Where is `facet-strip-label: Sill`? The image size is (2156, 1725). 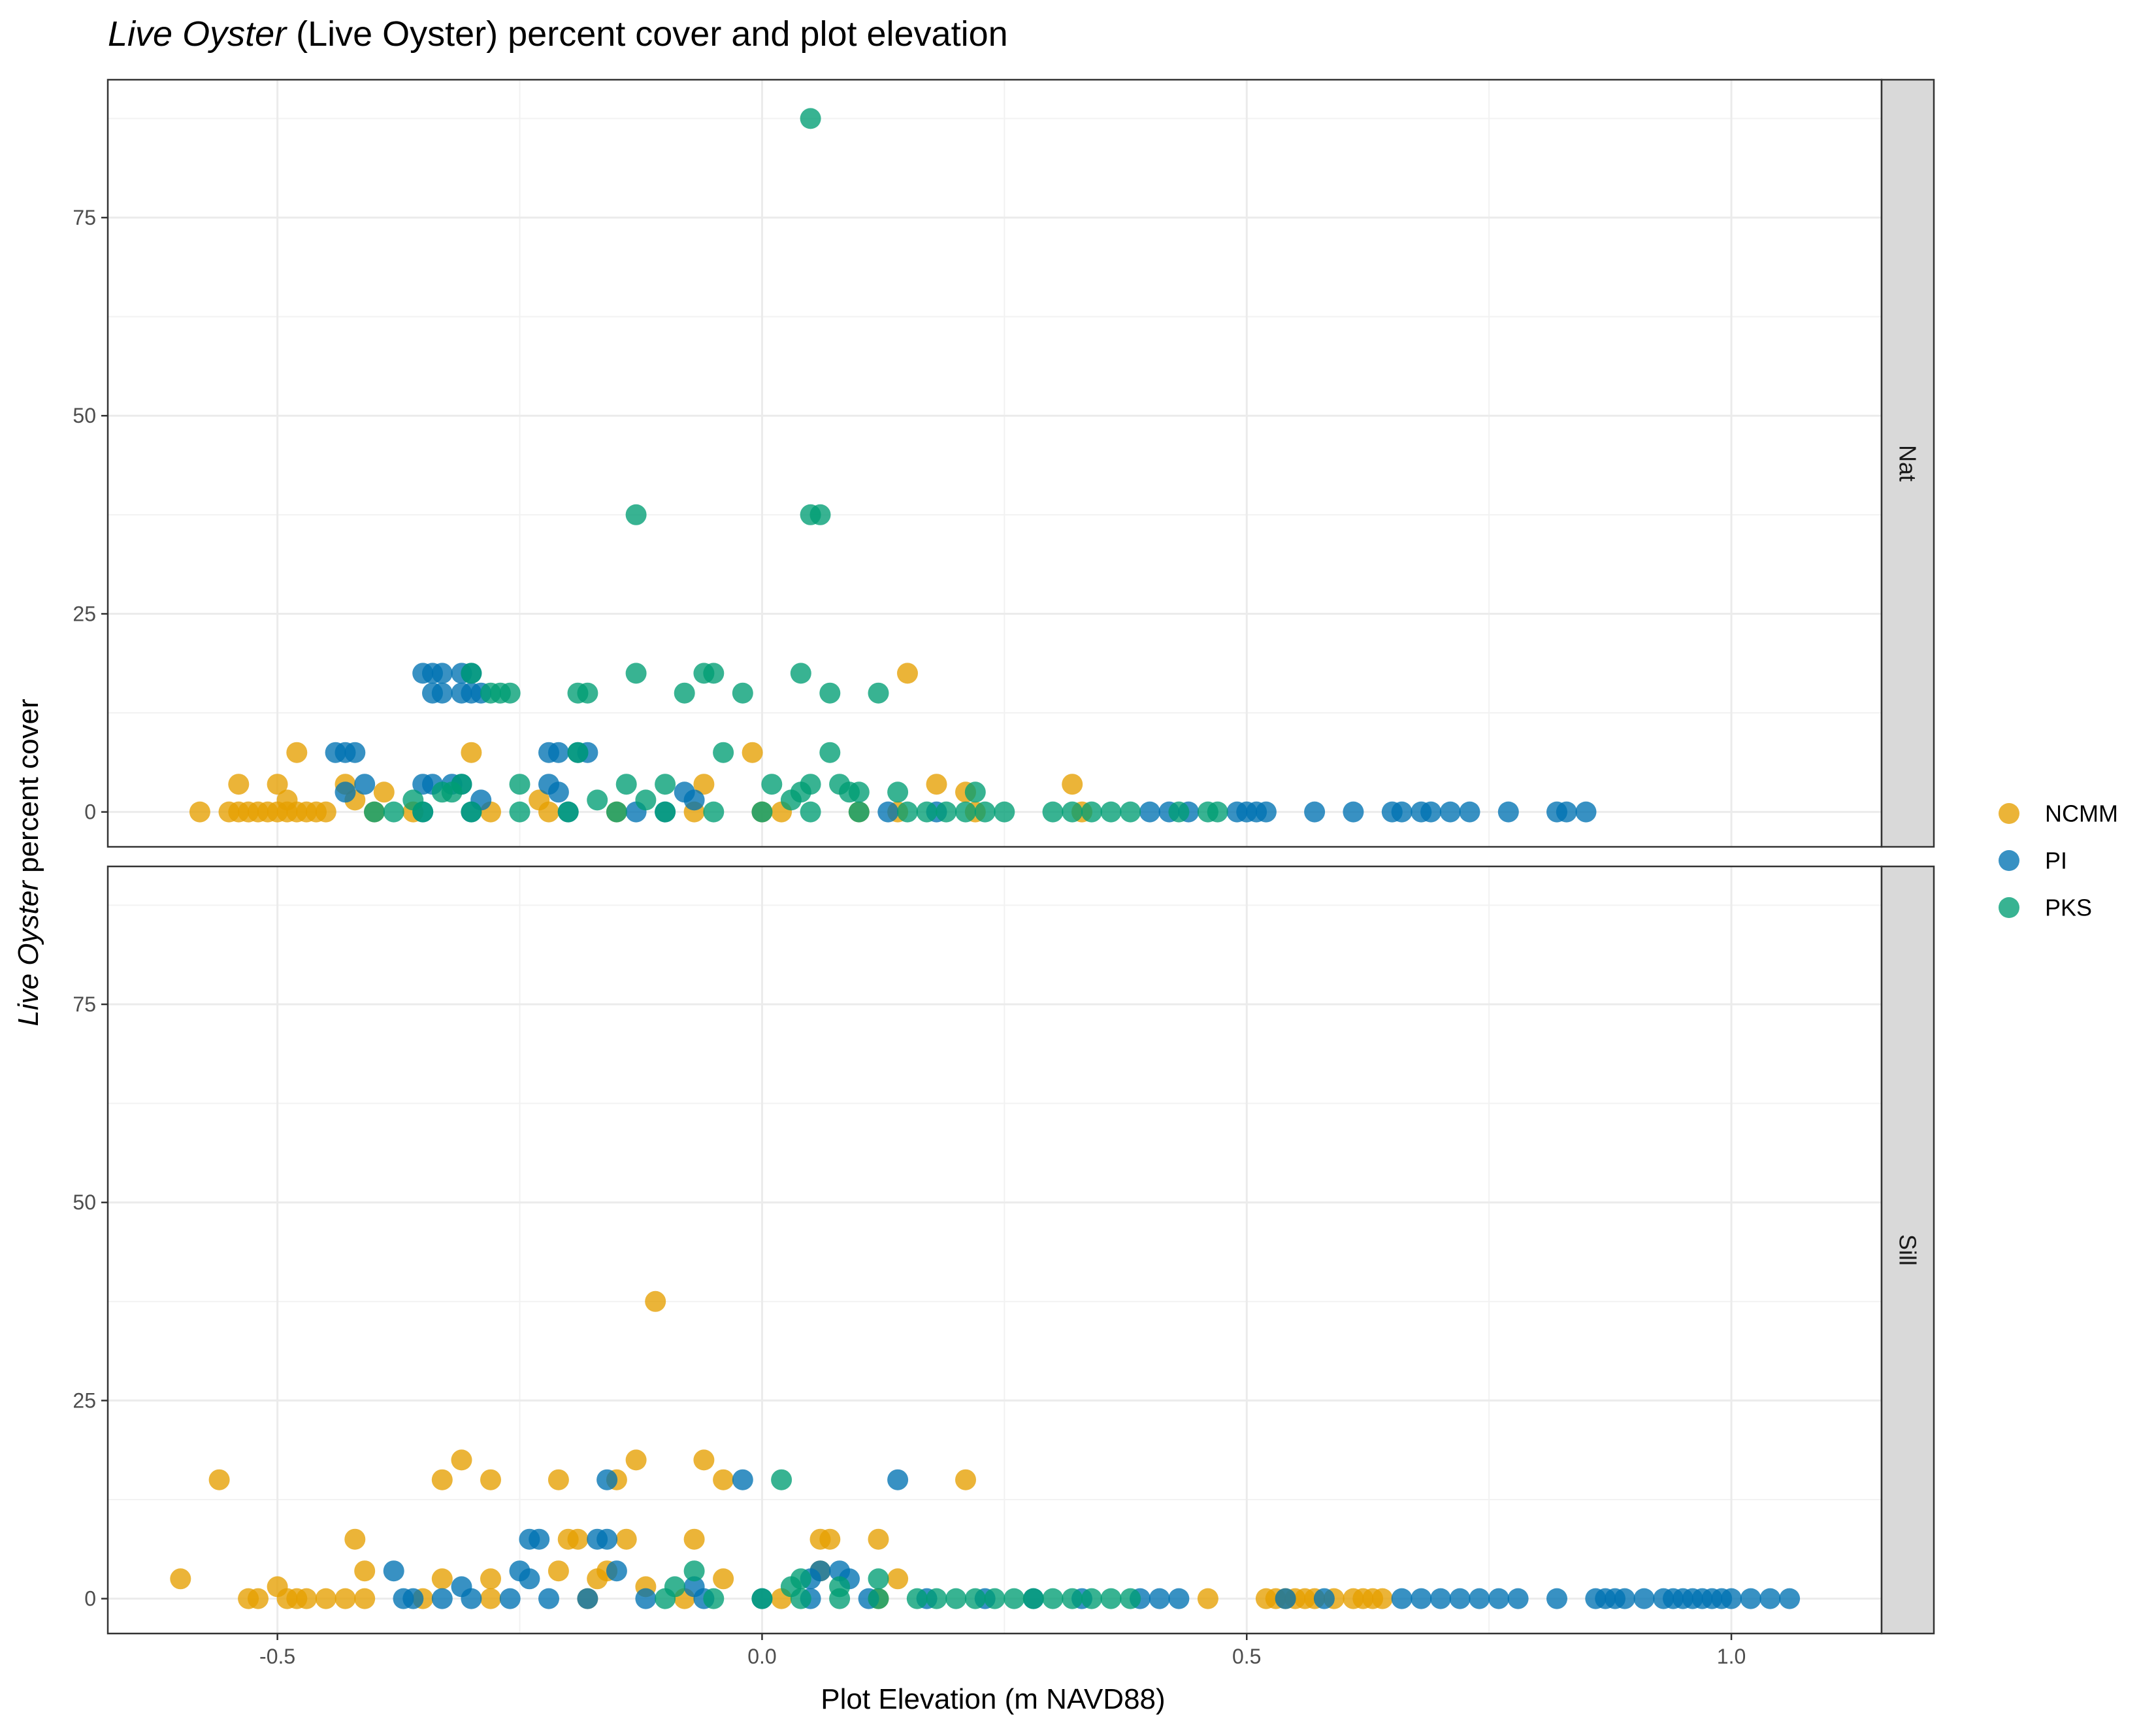
facet-strip-label: Sill is located at coordinates (1908, 1250).